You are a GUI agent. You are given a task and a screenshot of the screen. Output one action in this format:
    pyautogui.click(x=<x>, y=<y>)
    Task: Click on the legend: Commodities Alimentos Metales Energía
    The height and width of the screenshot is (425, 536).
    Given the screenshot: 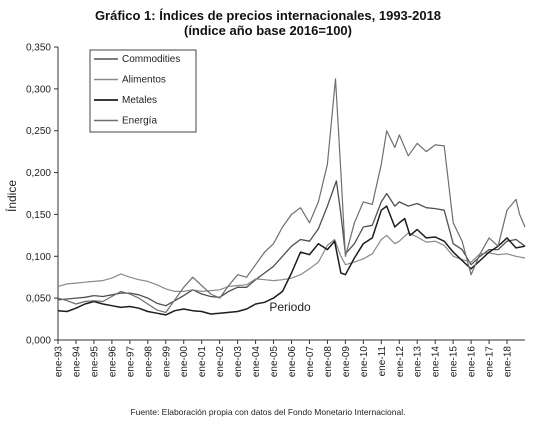 What is the action you would take?
    pyautogui.click(x=143, y=91)
    